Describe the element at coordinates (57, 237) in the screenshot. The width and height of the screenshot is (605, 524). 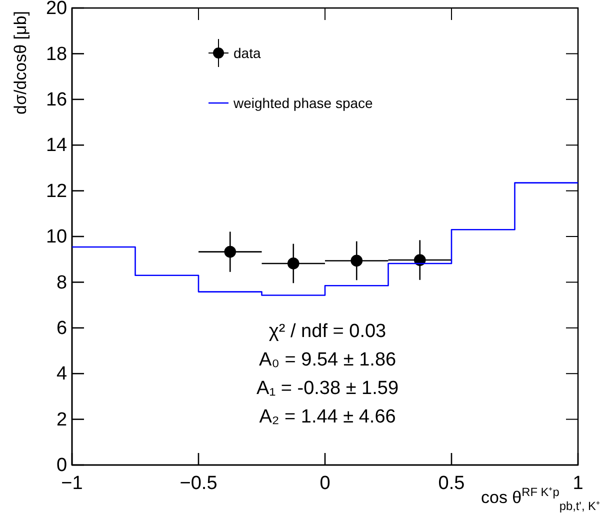
I see `y-tick-label: 10` at that location.